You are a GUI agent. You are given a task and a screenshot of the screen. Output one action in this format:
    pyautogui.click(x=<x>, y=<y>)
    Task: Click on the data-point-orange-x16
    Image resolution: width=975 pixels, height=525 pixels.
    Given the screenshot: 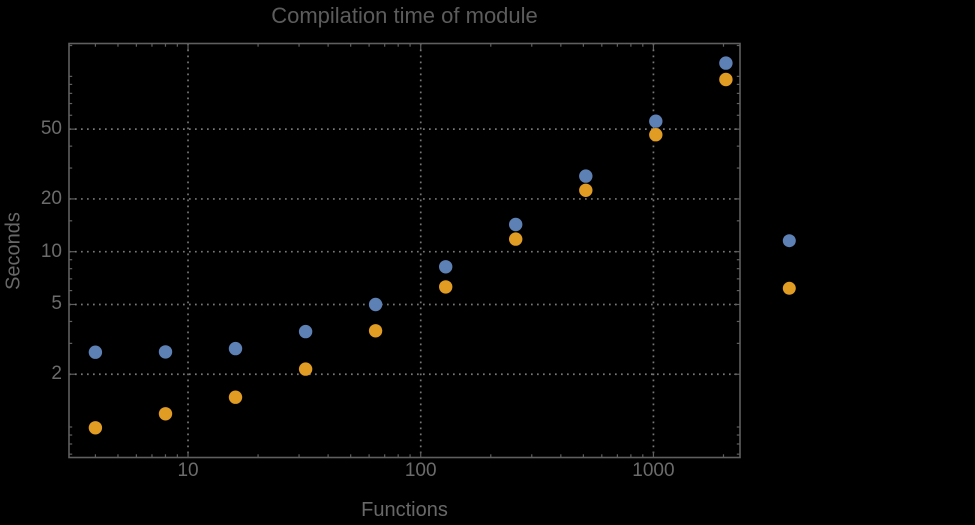 What is the action you would take?
    pyautogui.click(x=235, y=397)
    